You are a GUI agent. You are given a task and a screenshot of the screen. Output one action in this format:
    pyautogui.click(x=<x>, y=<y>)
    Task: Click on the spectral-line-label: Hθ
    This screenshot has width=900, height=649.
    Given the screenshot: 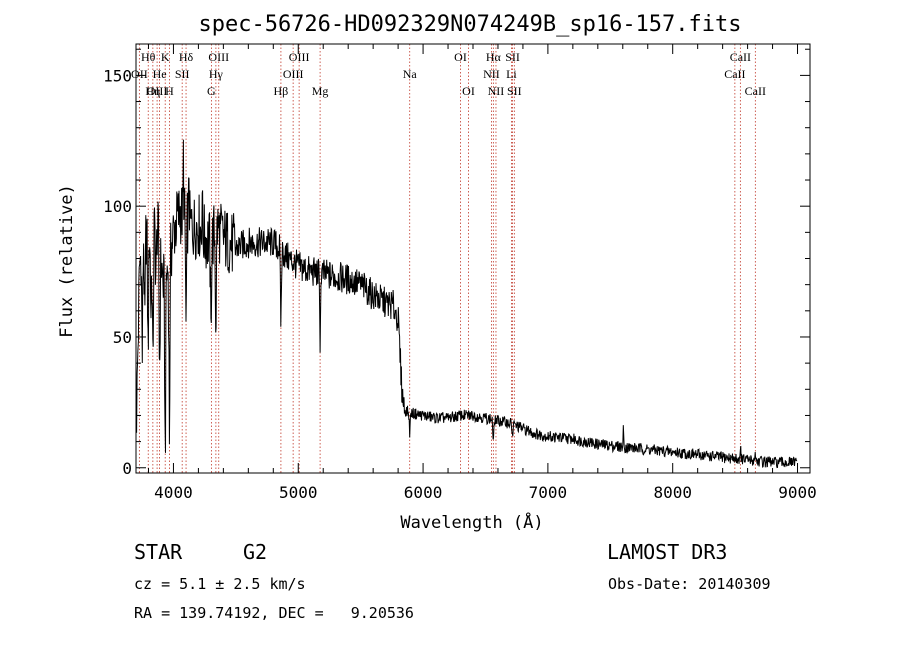 What is the action you would take?
    pyautogui.click(x=148, y=57)
    